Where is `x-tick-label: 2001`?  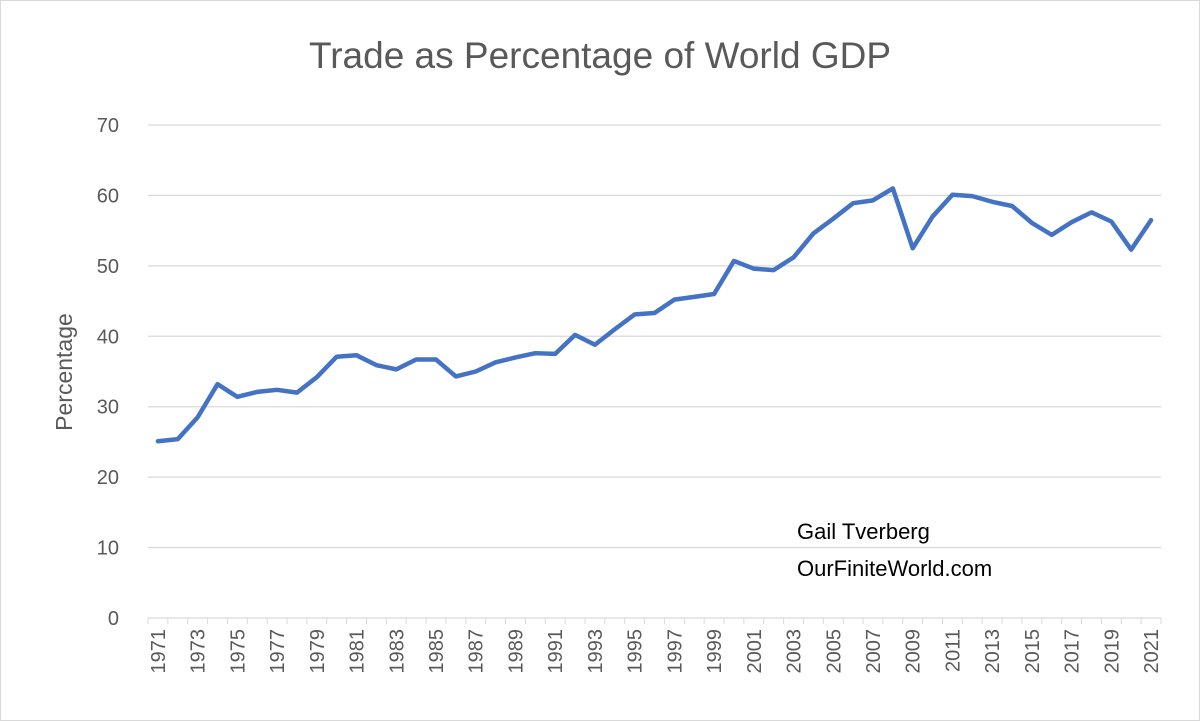 x-tick-label: 2001 is located at coordinates (755, 651).